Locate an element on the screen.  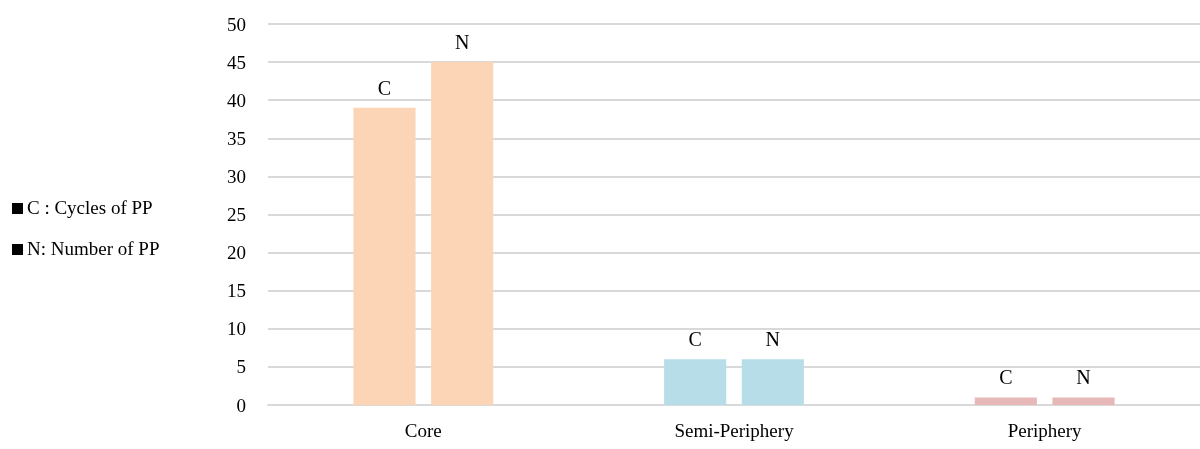
text: C : Cycles of PP is located at coordinates (90, 208).